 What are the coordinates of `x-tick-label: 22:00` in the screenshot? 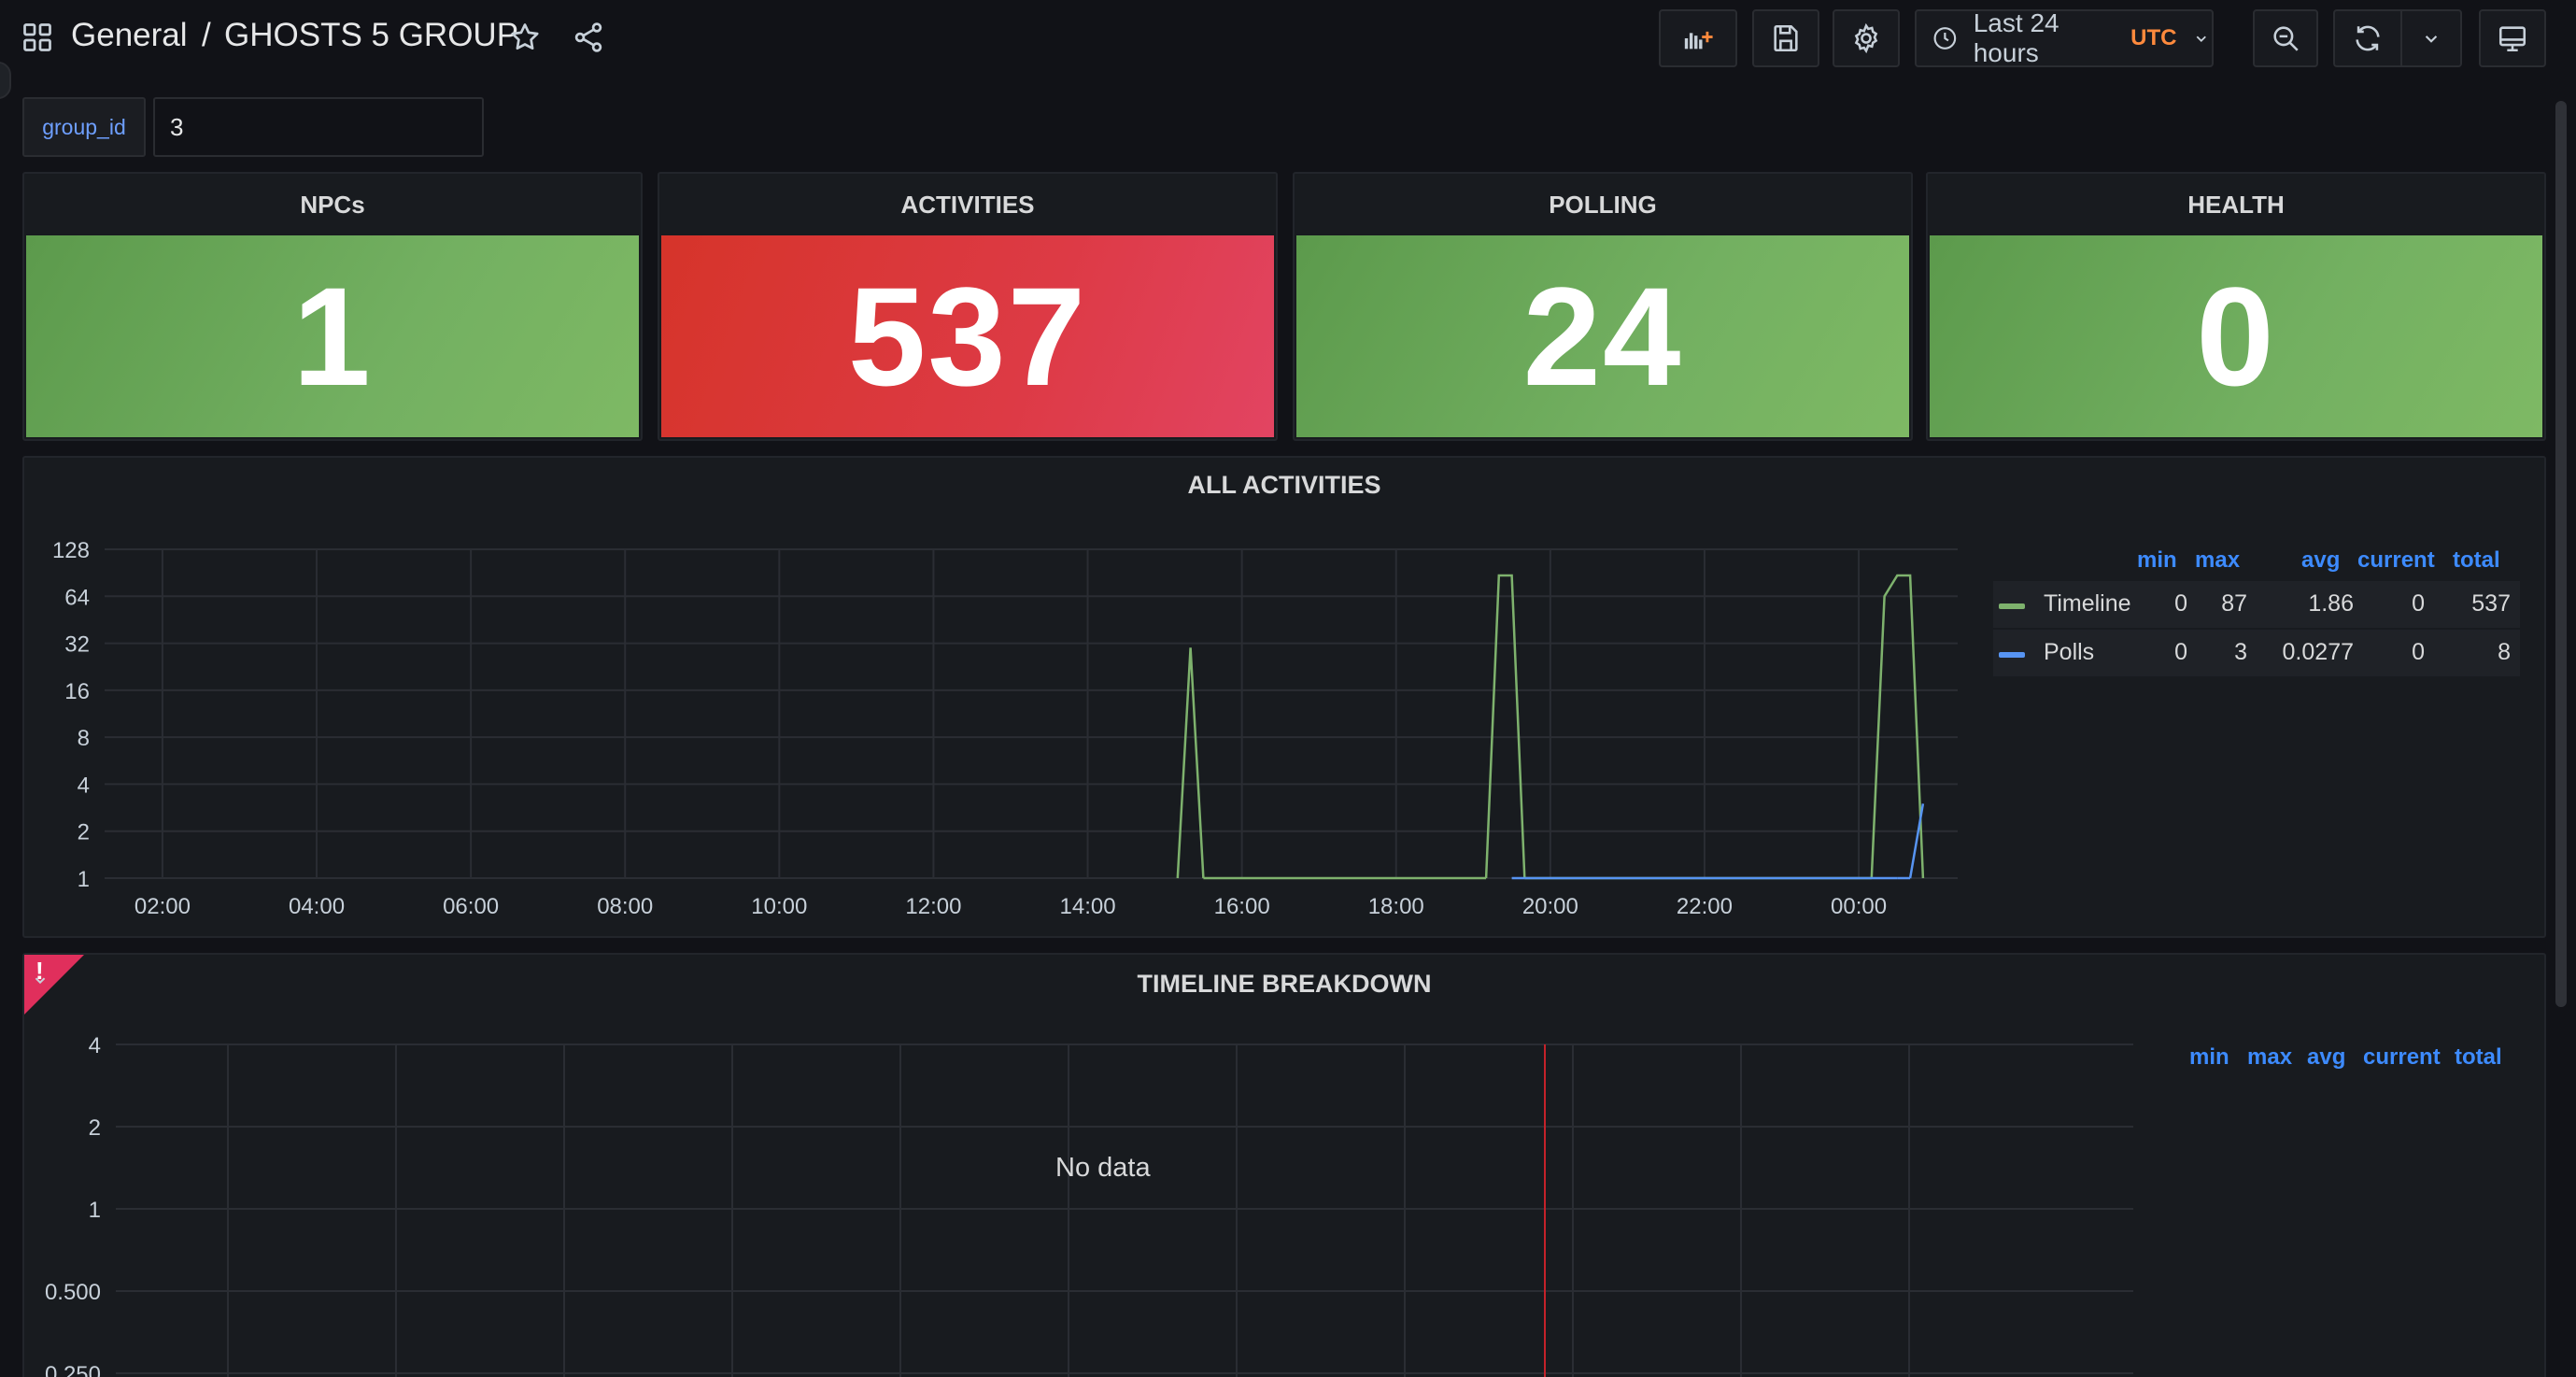 It's located at (1705, 906).